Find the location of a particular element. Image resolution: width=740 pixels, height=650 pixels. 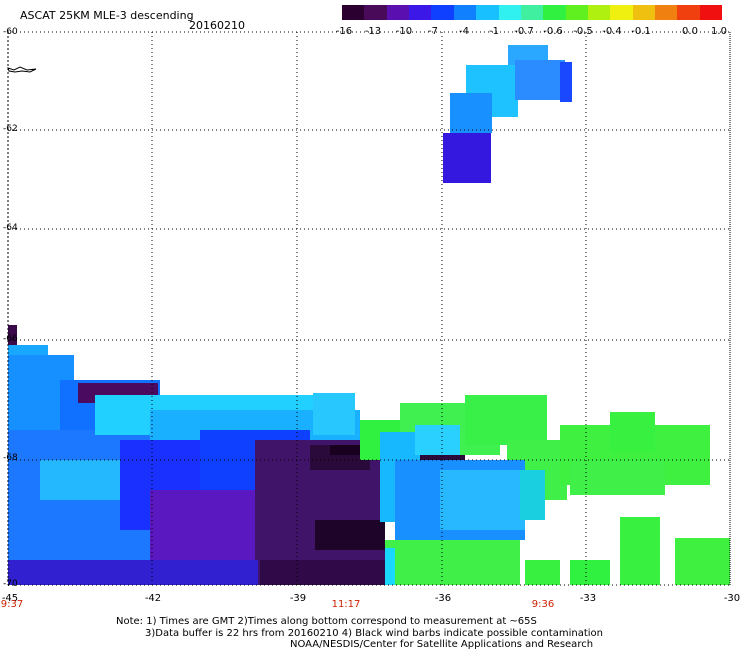

gmt-time-label: 11:17 is located at coordinates (346, 604).